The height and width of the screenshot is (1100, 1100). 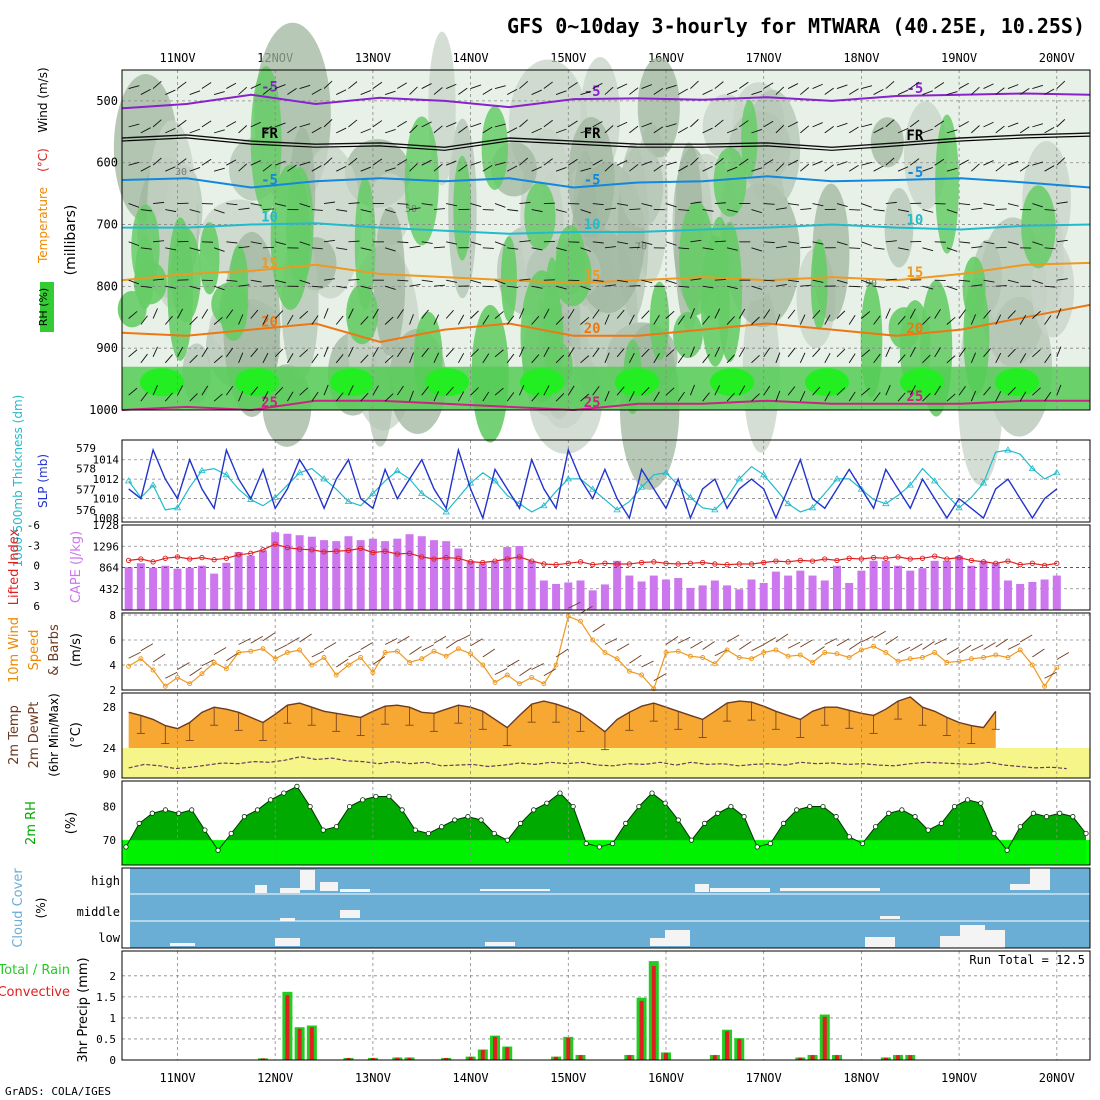 What do you see at coordinates (14, 566) in the screenshot?
I see `lifted-index-axis-label: Lifted Index` at bounding box center [14, 566].